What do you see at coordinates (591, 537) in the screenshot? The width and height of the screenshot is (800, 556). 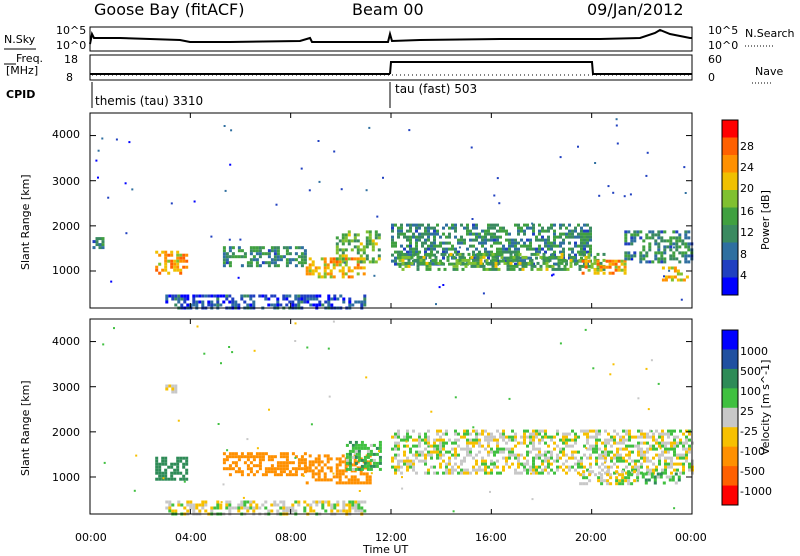 I see `xtick-5: 20:00` at bounding box center [591, 537].